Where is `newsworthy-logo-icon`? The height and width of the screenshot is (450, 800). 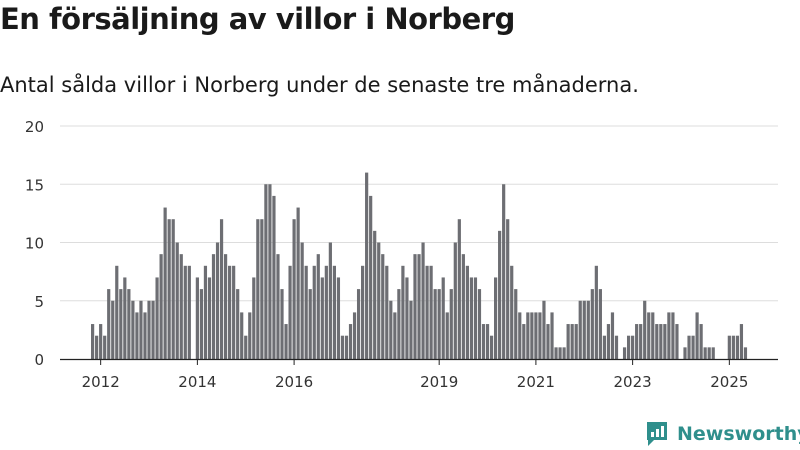
newsworthy-logo-icon is located at coordinates (657, 434).